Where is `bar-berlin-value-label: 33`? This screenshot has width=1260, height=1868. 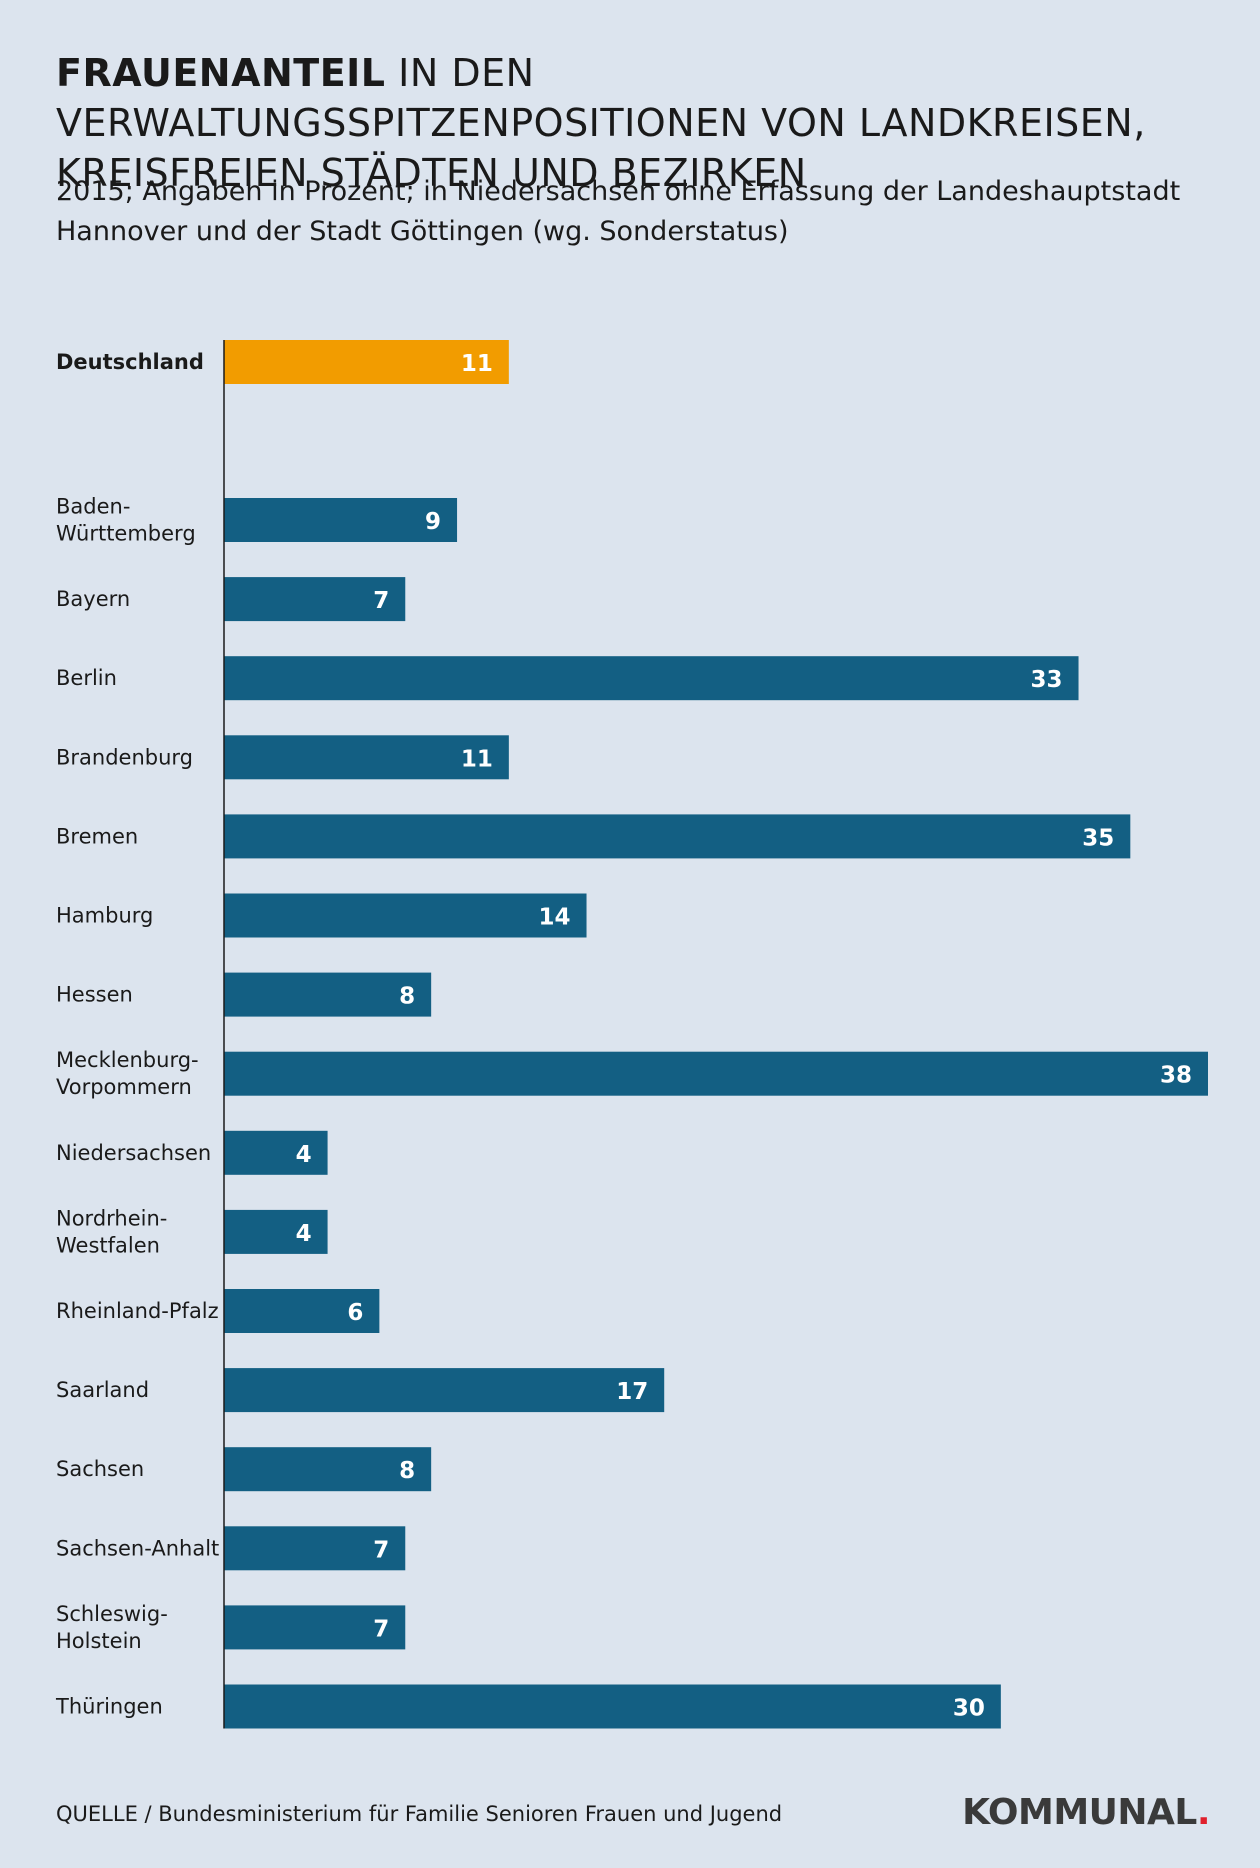 bar-berlin-value-label: 33 is located at coordinates (1047, 680).